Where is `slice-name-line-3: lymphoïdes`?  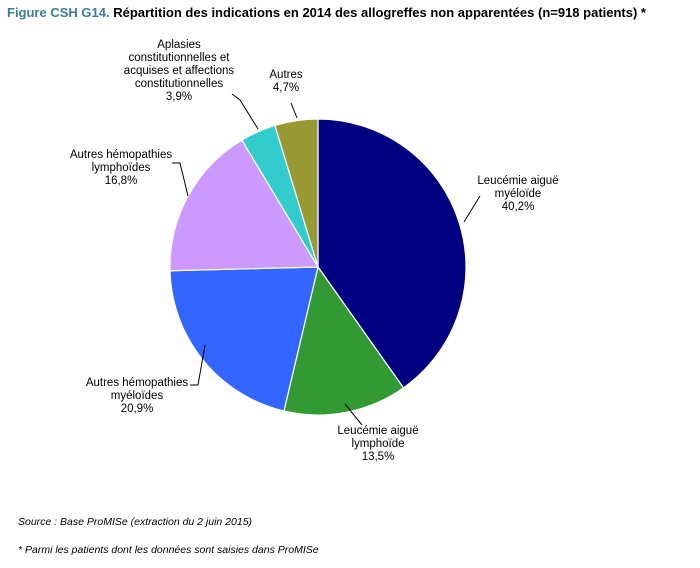 slice-name-line-3: lymphoïdes is located at coordinates (121, 168).